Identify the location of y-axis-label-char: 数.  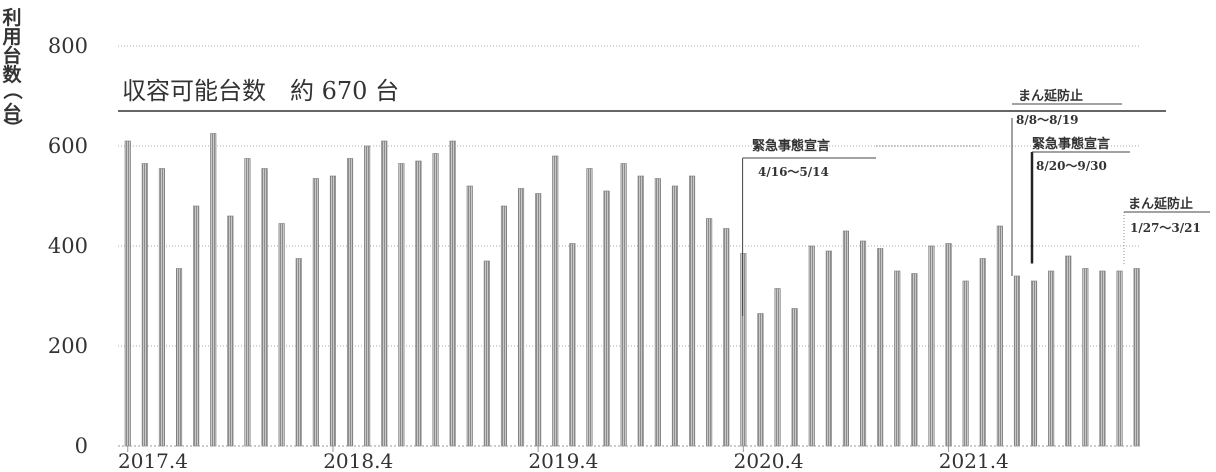
(12, 74).